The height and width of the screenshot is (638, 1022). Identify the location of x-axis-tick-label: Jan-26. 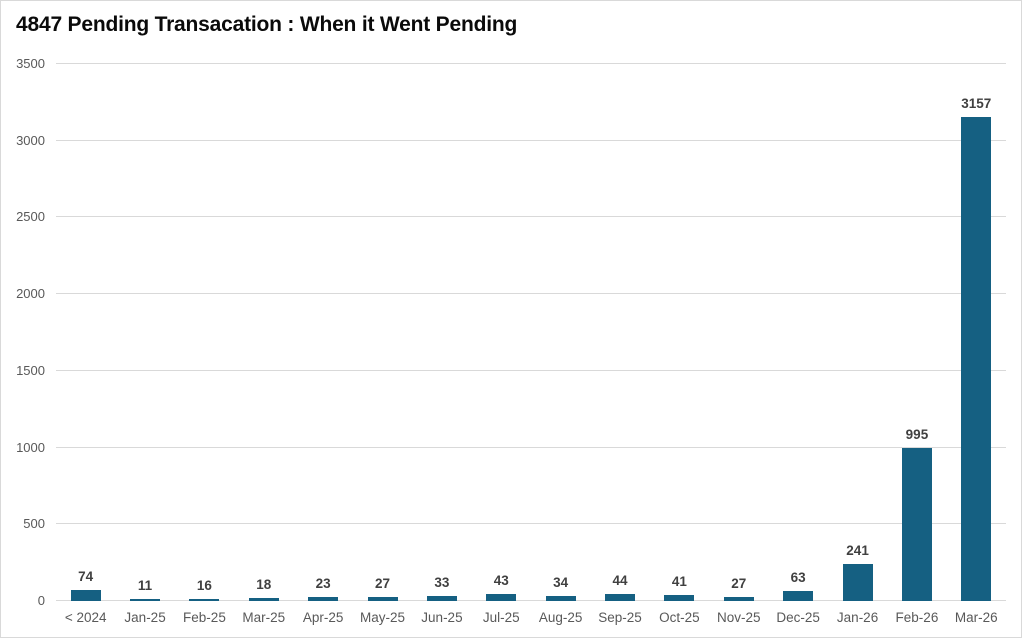
(857, 617).